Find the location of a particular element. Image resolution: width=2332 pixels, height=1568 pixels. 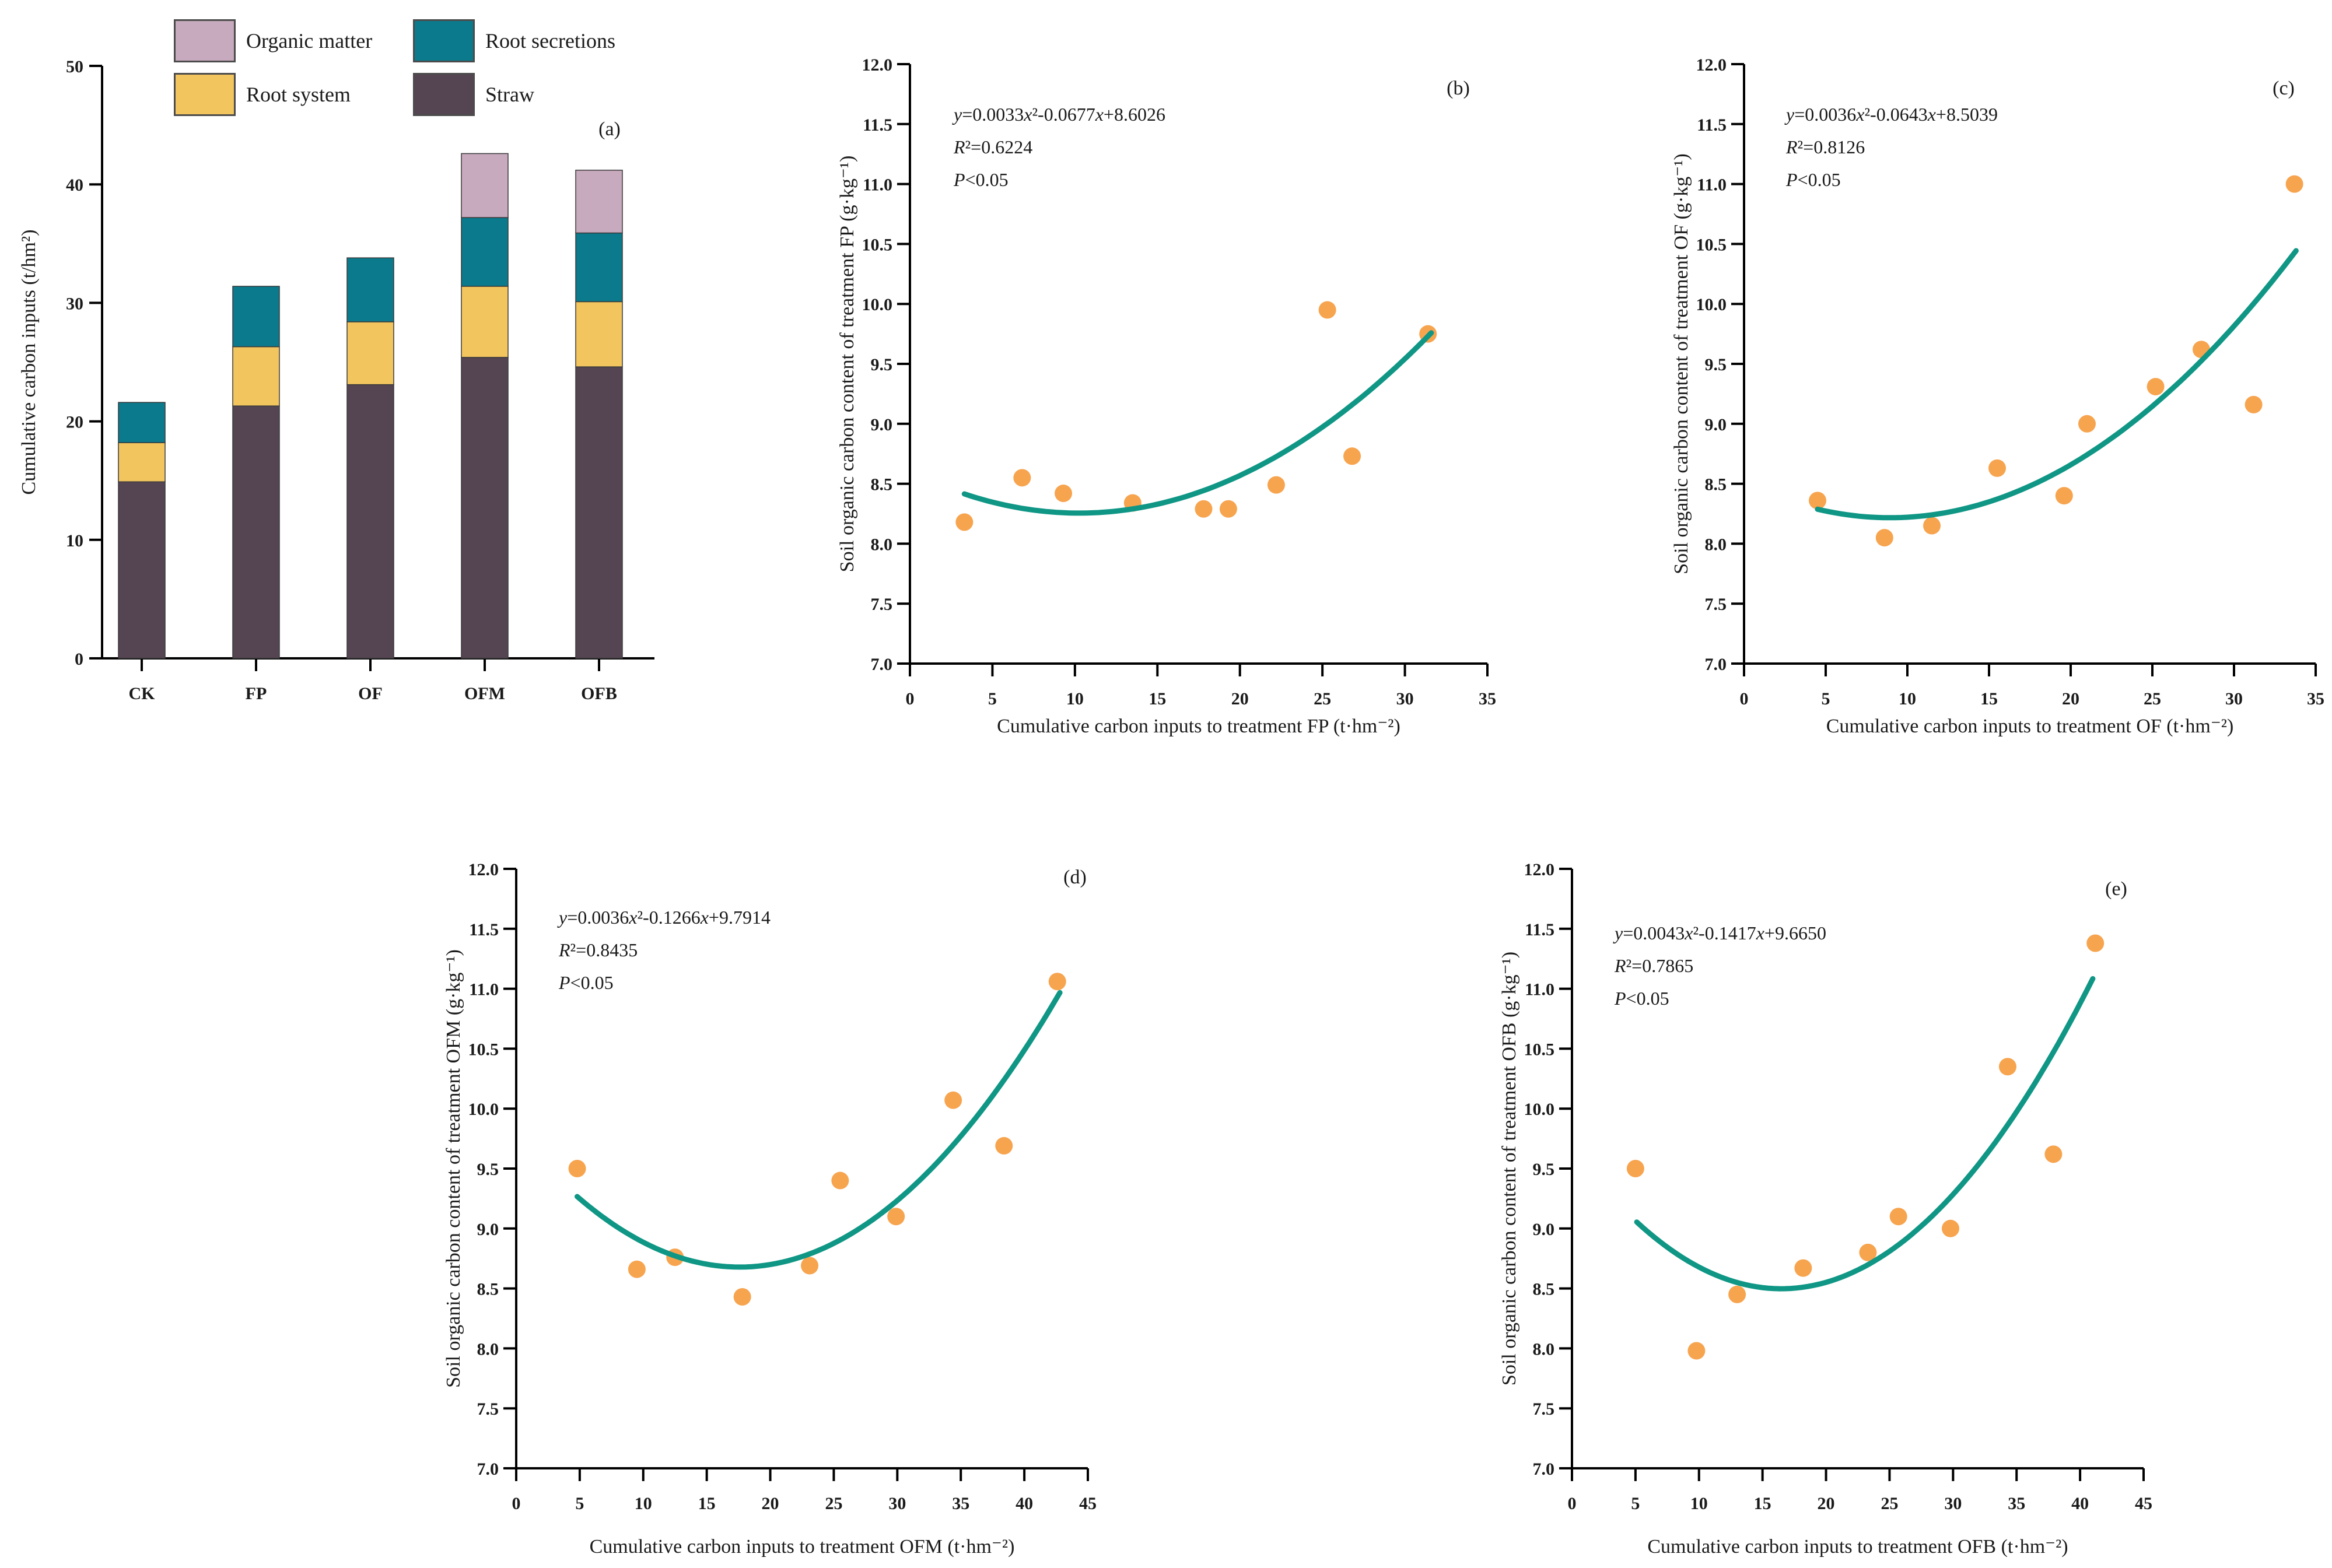

chart-c-y-tick-label: 12.0 is located at coordinates (1712, 65).